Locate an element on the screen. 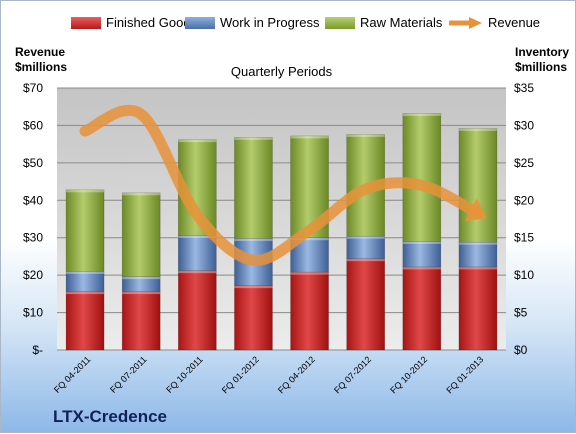 This screenshot has height=434, width=576. left-axis-title-line-2: $millions is located at coordinates (41, 67).